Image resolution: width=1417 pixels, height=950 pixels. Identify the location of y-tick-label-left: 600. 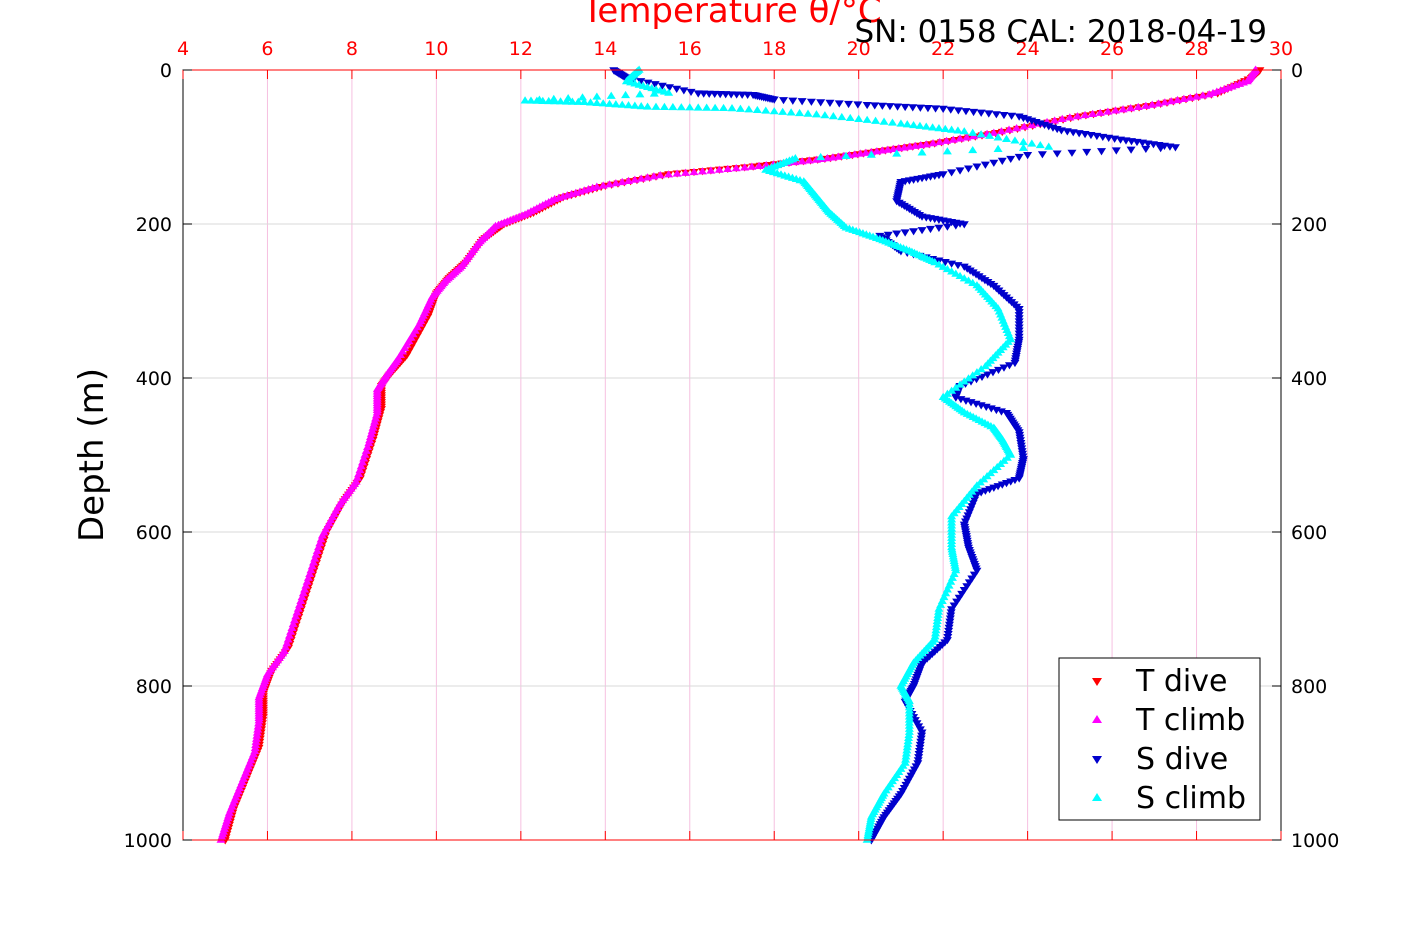
(154, 533).